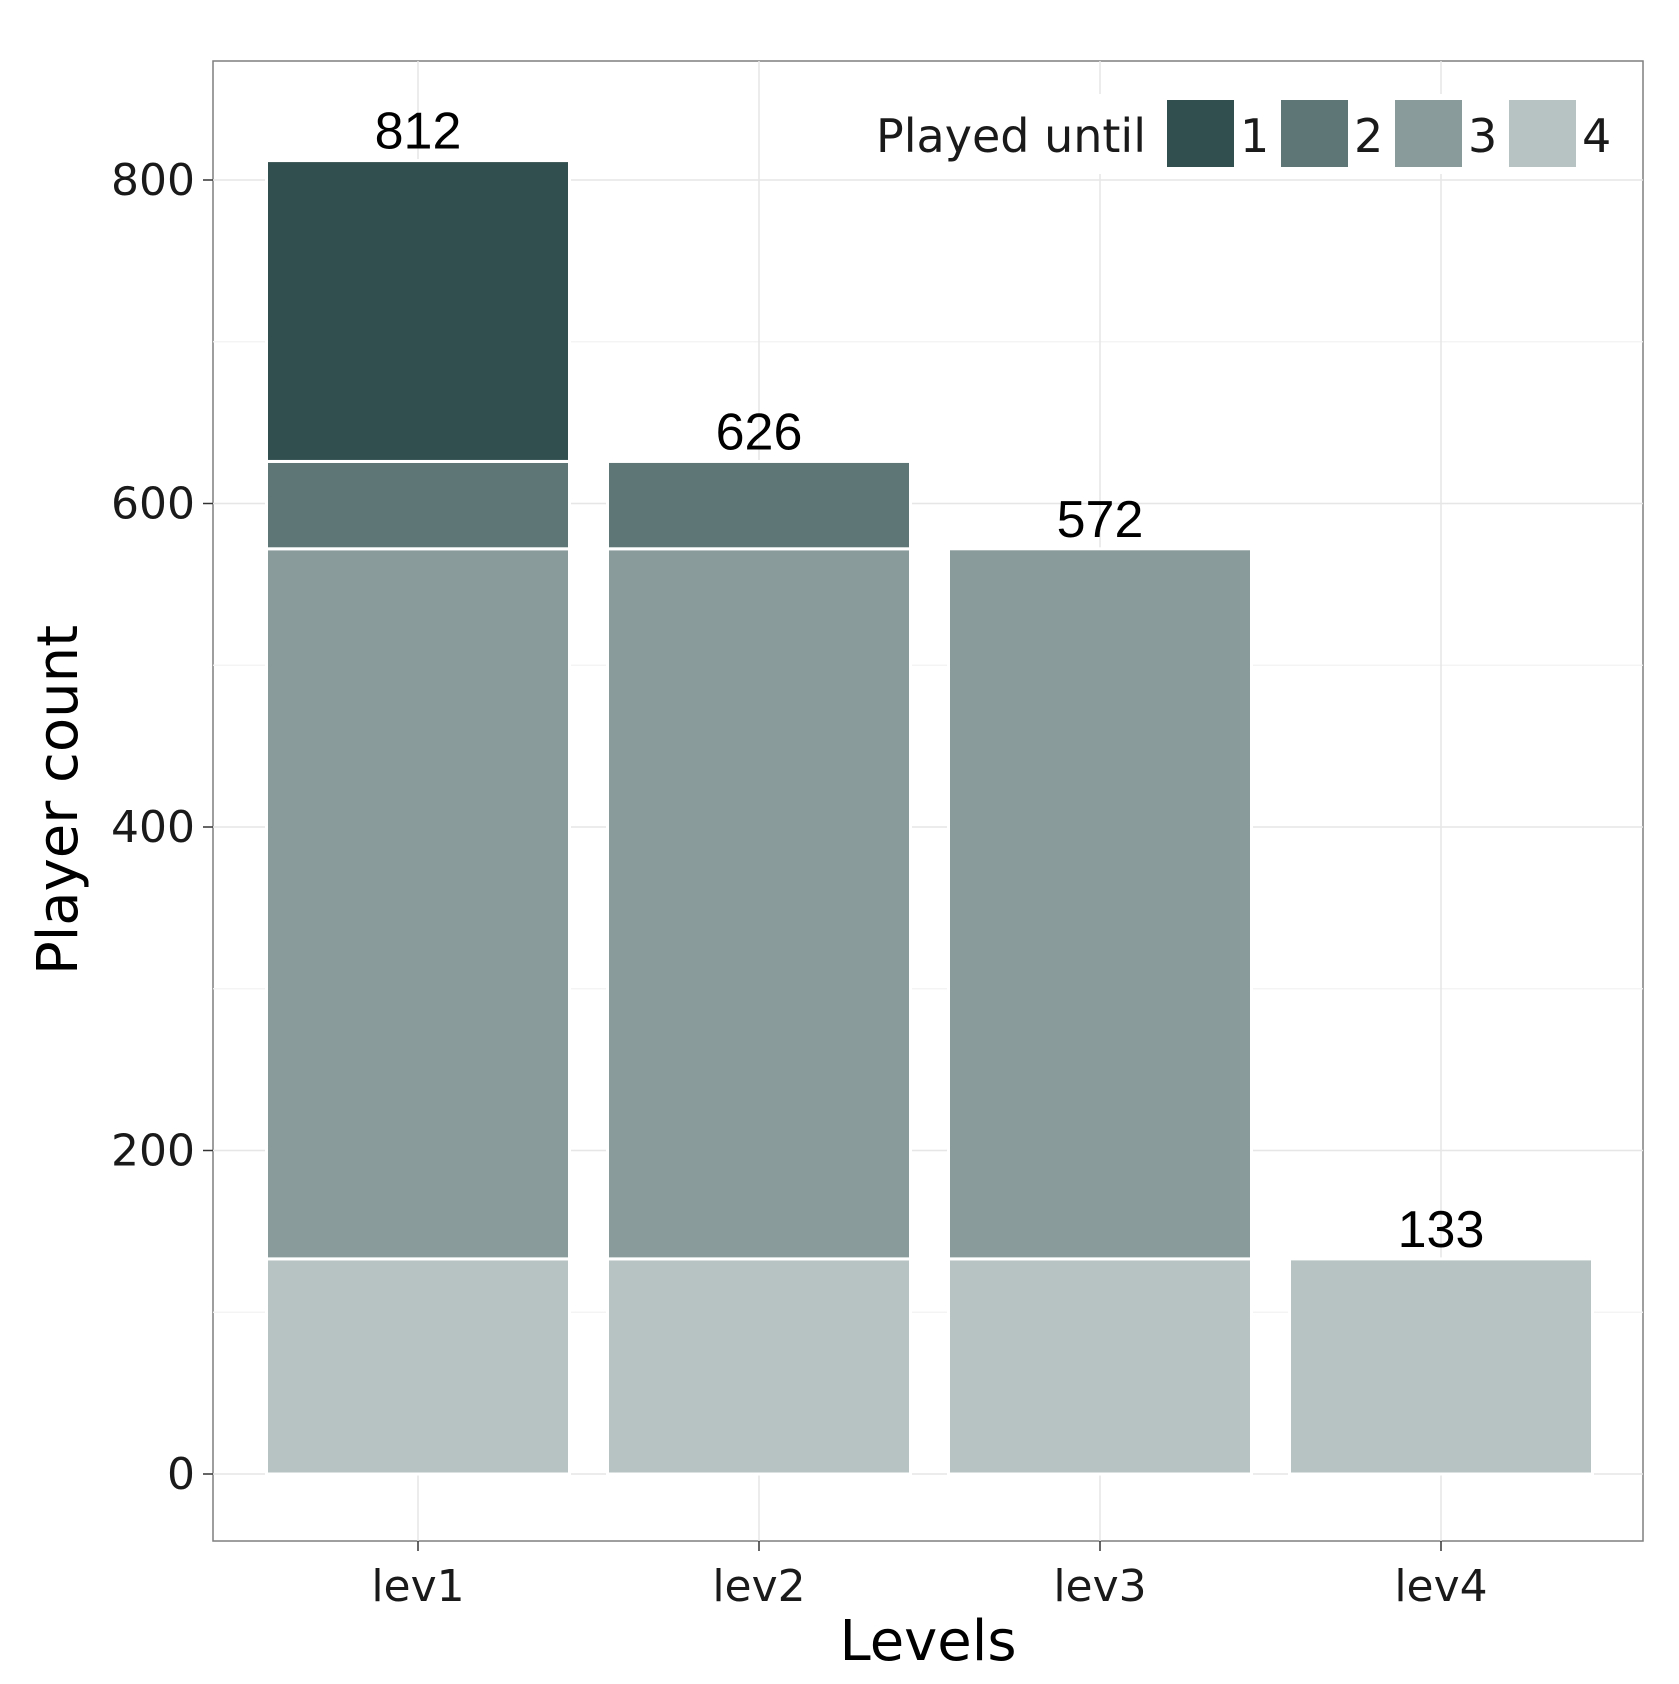  What do you see at coordinates (1440, 1586) in the screenshot?
I see `x-tick-label: lev4` at bounding box center [1440, 1586].